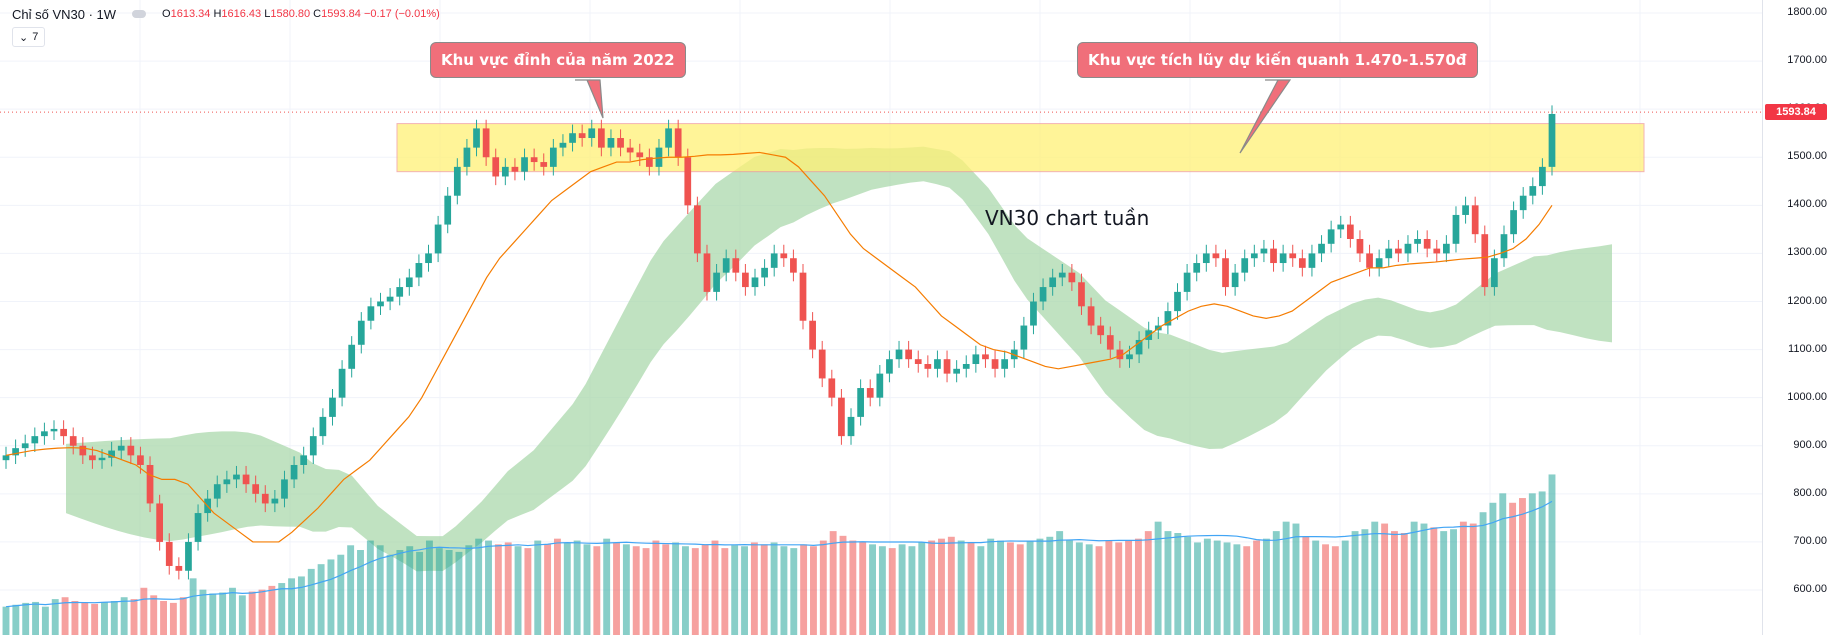 This screenshot has height=635, width=1832. Describe the element at coordinates (779, 554) in the screenshot. I see `volume-ma-line` at that location.